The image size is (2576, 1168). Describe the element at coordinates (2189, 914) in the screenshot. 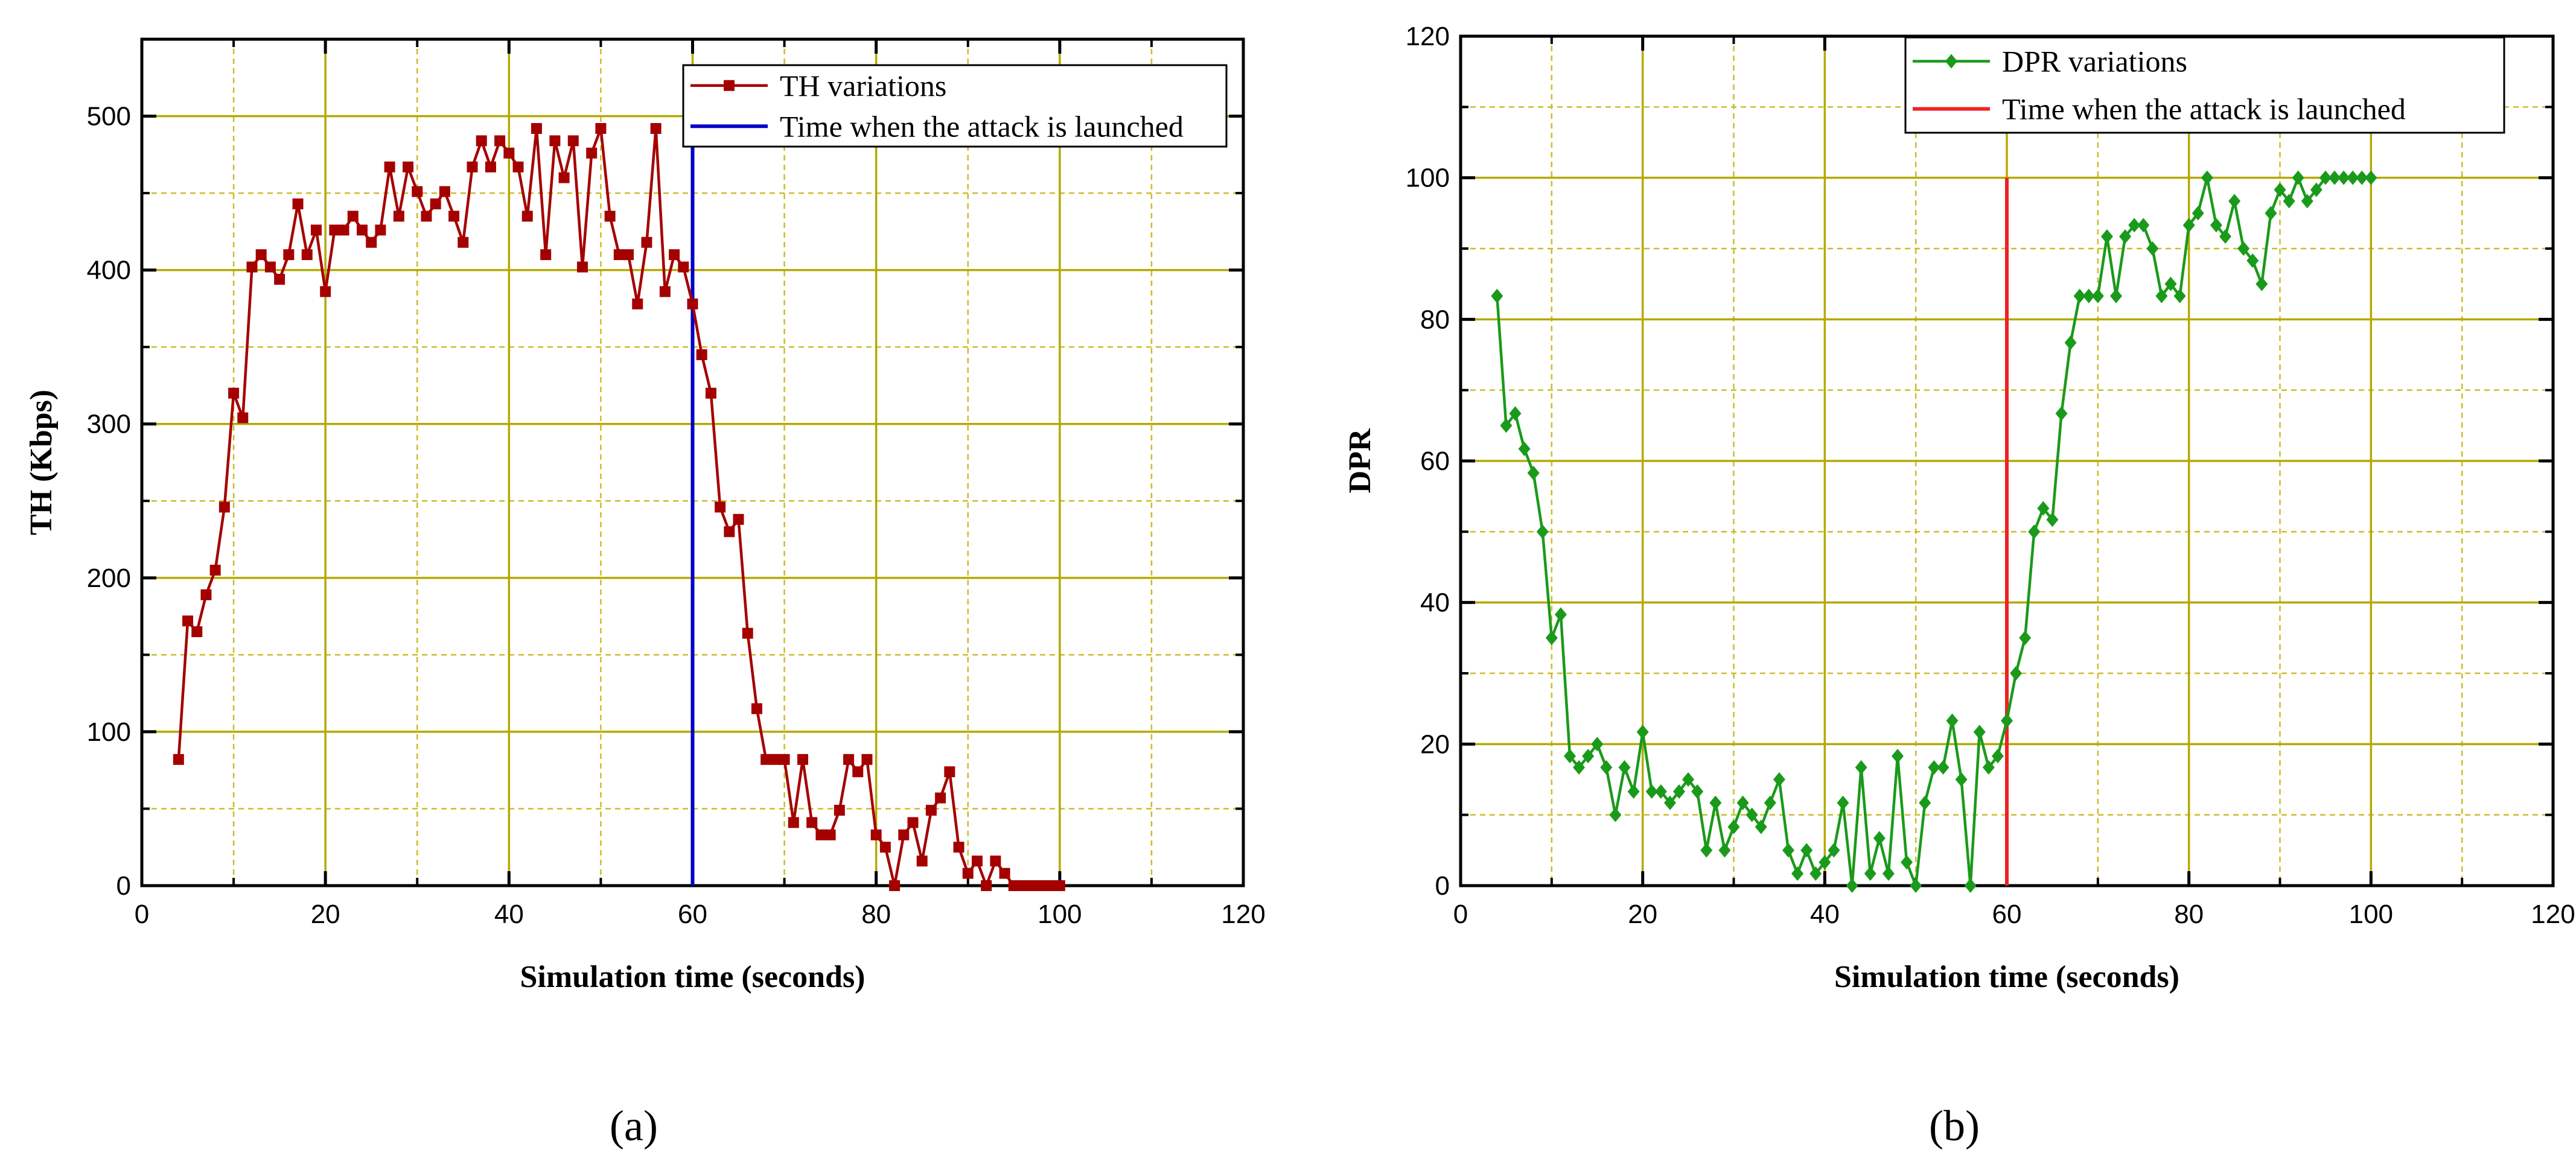

I see `x-tick-label: 80` at that location.